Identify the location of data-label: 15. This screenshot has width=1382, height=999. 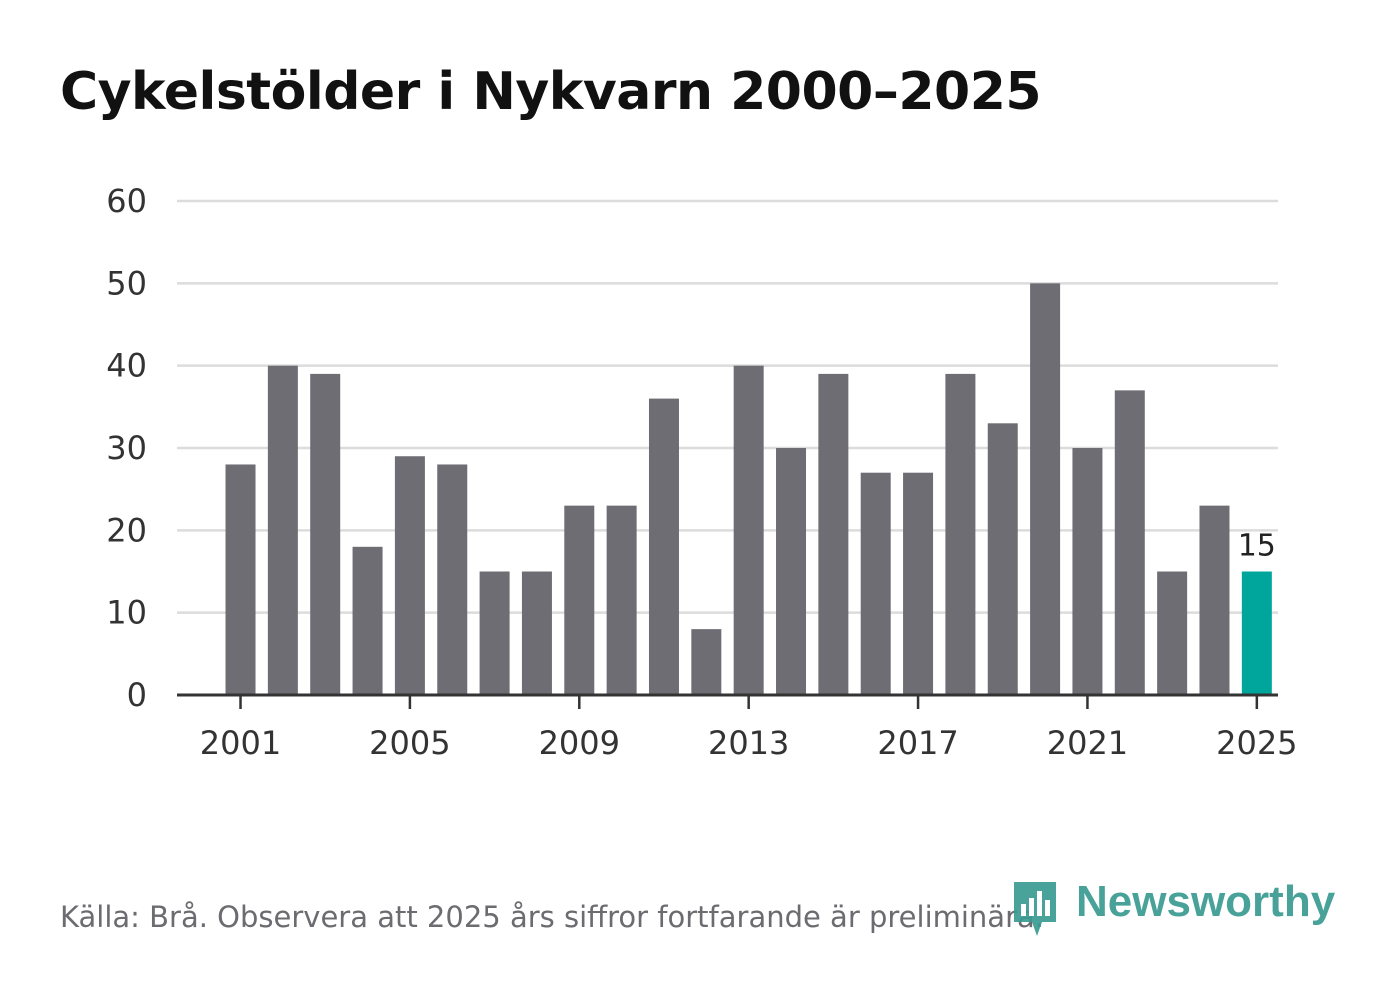
(1257, 546).